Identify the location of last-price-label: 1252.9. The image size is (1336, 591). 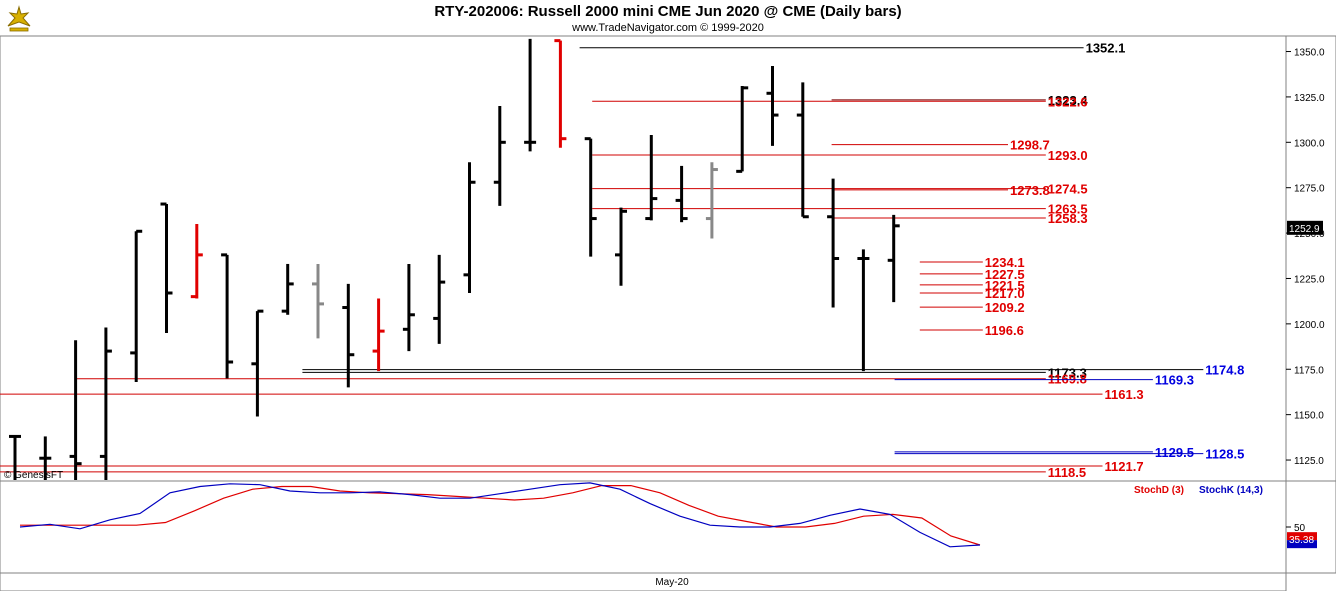
(1304, 229).